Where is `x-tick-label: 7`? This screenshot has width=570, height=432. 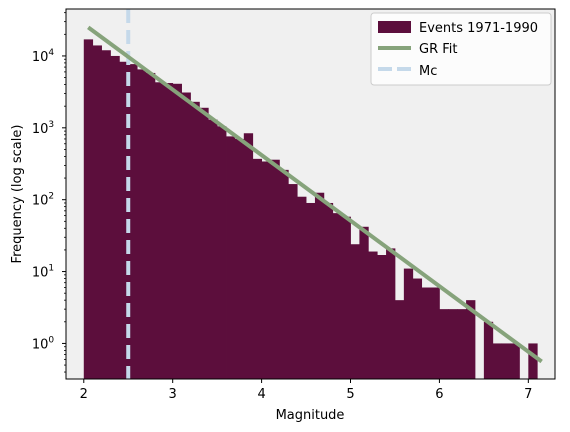
x-tick-label: 7 is located at coordinates (528, 394).